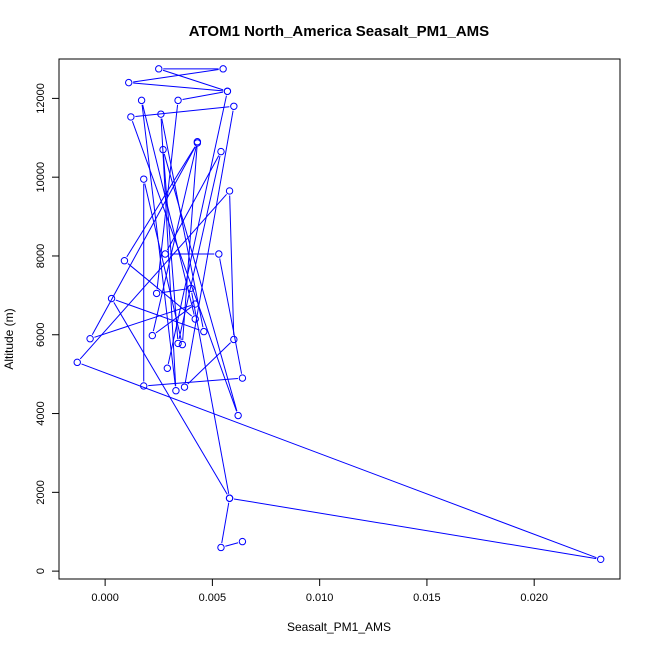 The image size is (650, 650). I want to click on x-tick-label: 0.020, so click(534, 598).